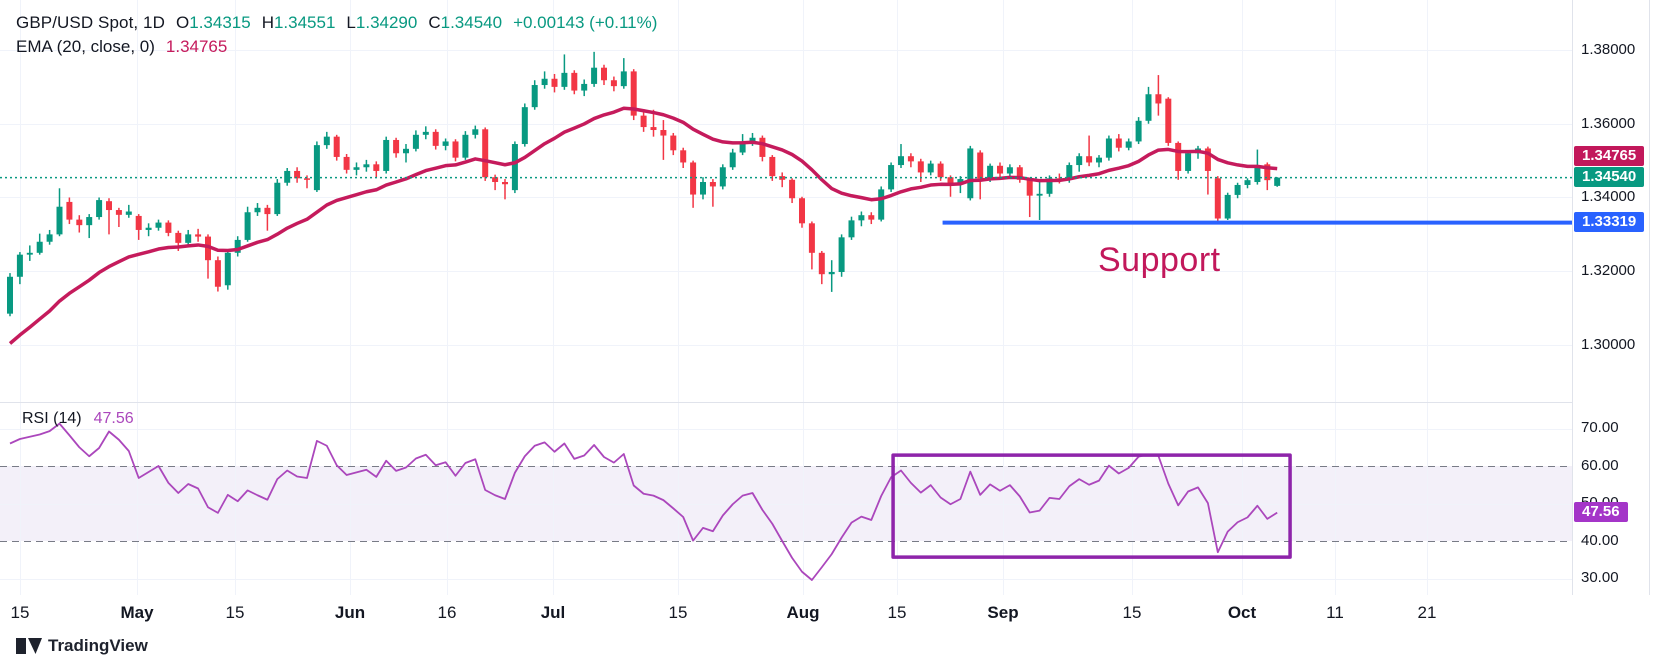 The image size is (1661, 656). I want to click on tradingview-logo-text: TradingView, so click(98, 645).